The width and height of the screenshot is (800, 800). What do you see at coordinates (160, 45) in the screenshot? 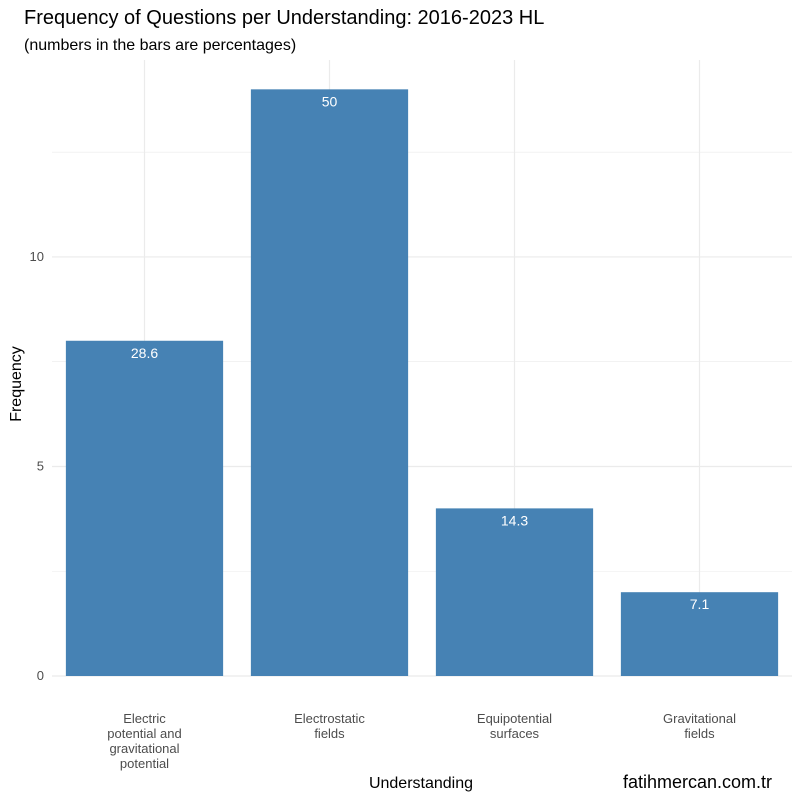
I see `chart-subtitle: (numbers in the bars are percentages)` at bounding box center [160, 45].